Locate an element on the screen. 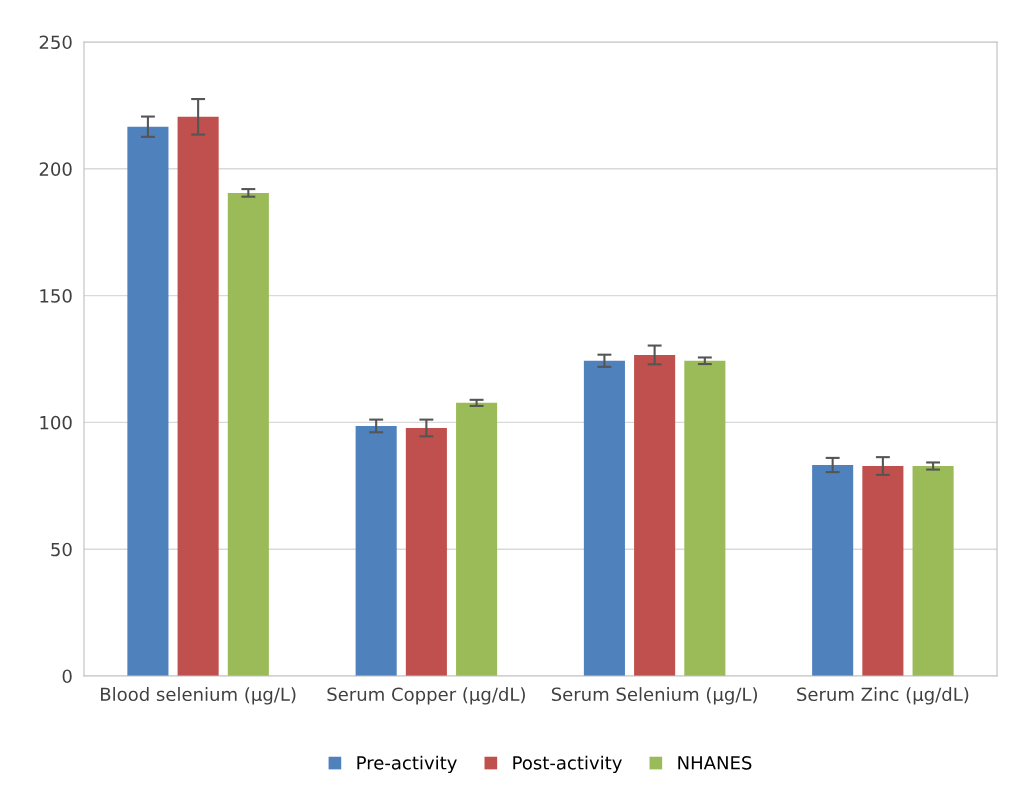 Image resolution: width=1011 pixels, height=792 pixels. legend-label: NHANES is located at coordinates (715, 762).